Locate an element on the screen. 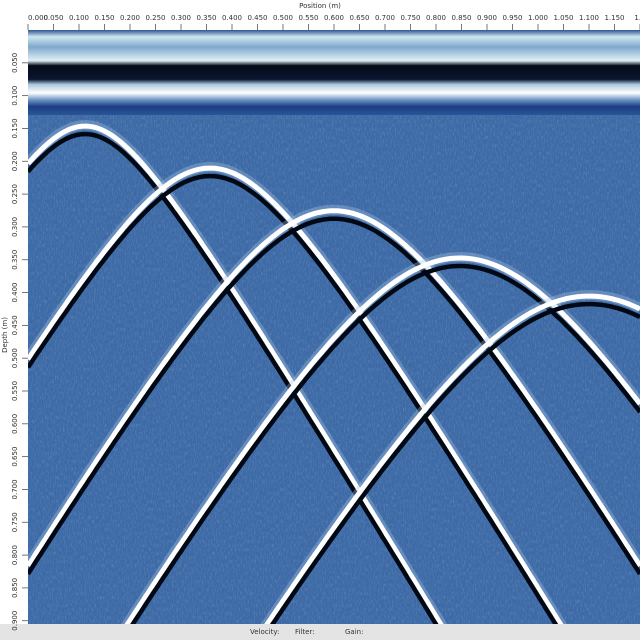 The height and width of the screenshot is (640, 640). status-label: Velocity: is located at coordinates (264, 632).